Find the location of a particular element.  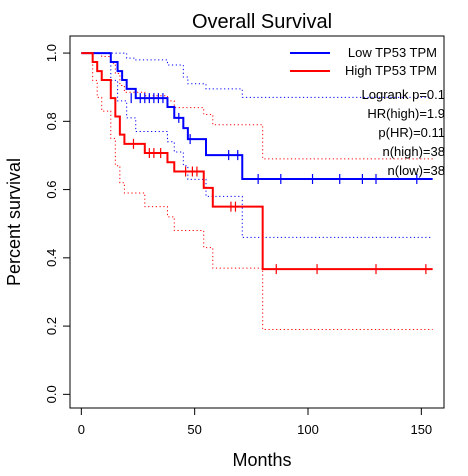

x-tick-label: 100 is located at coordinates (308, 429).